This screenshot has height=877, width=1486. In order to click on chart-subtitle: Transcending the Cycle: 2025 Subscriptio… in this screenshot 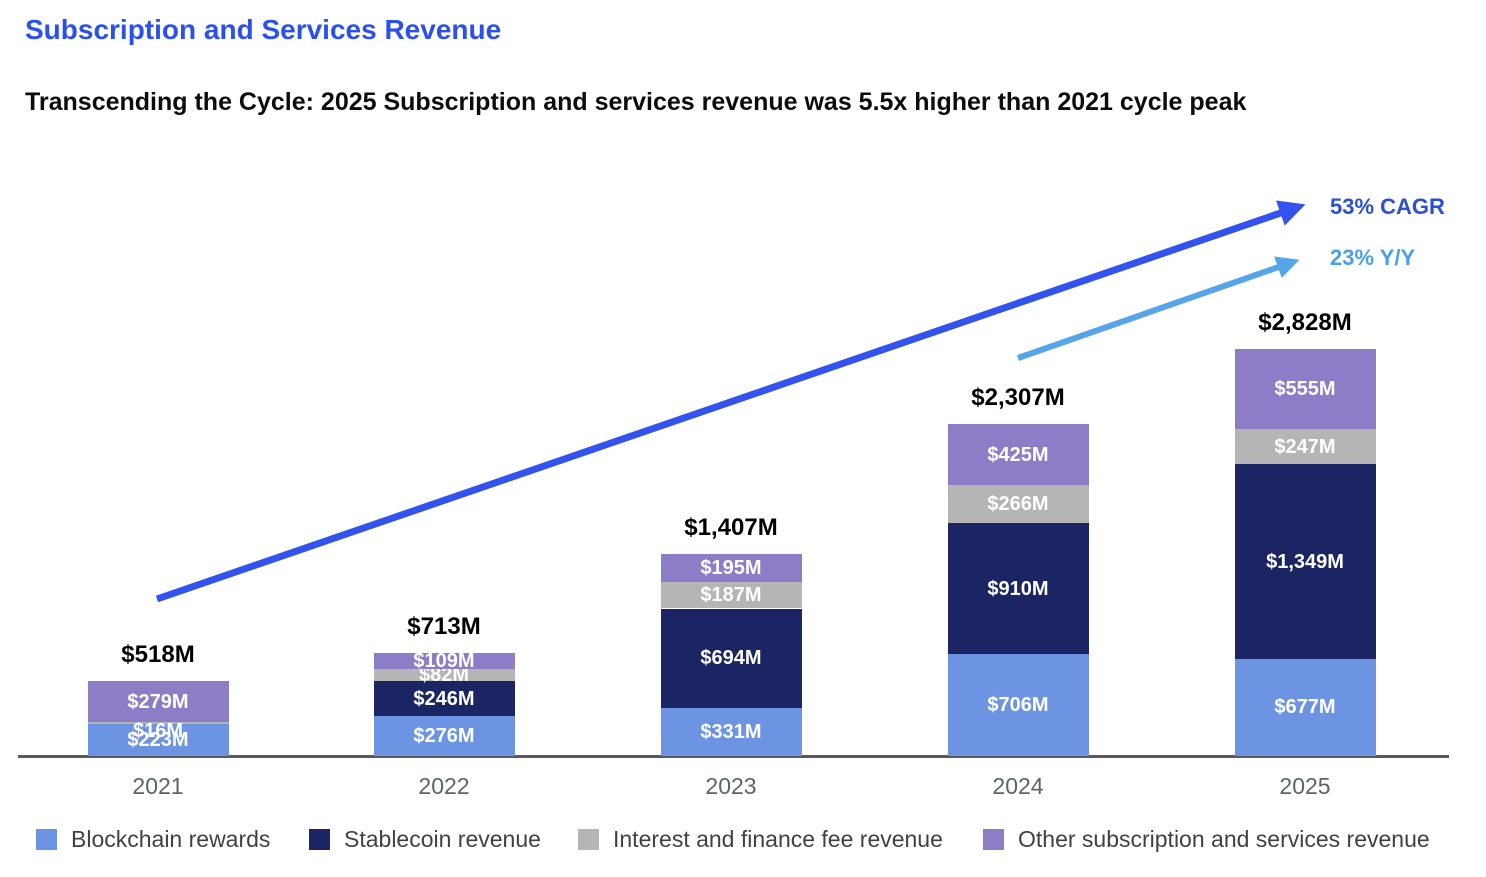, I will do `click(636, 102)`.